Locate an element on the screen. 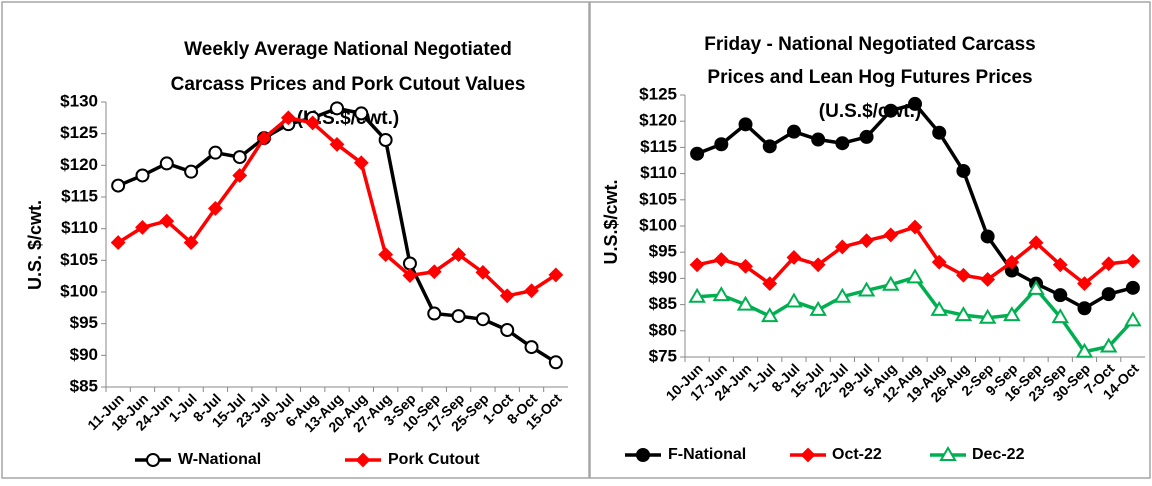  chart-title: Friday - National Negotiated Carcass is located at coordinates (870, 44).